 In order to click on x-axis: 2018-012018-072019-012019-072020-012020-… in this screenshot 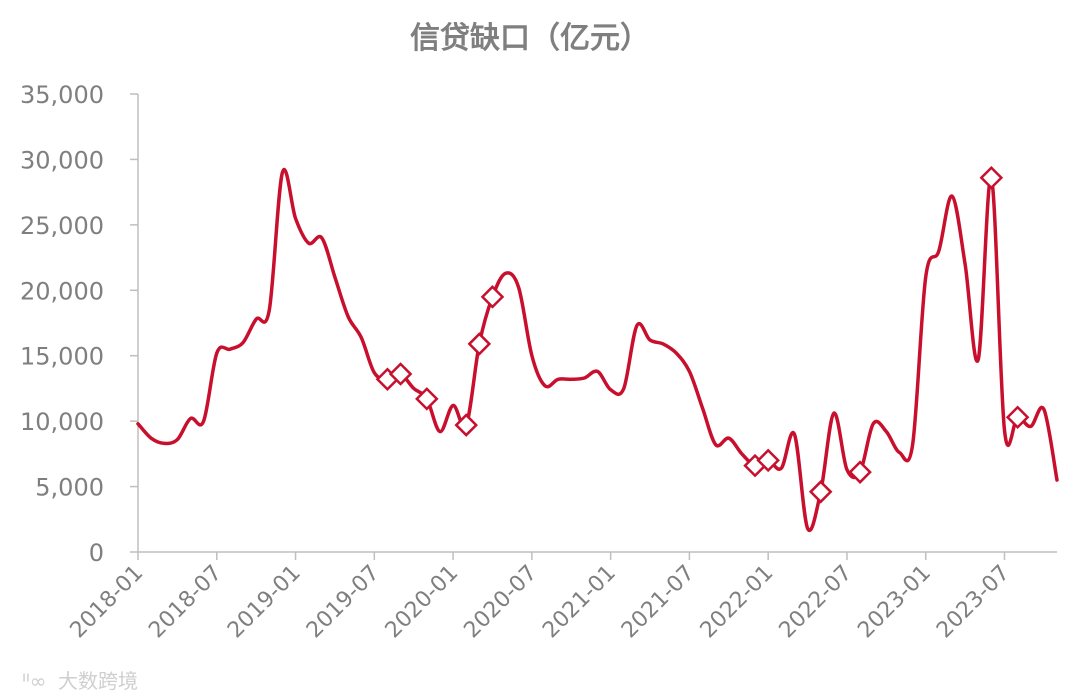, I will do `click(561, 597)`.